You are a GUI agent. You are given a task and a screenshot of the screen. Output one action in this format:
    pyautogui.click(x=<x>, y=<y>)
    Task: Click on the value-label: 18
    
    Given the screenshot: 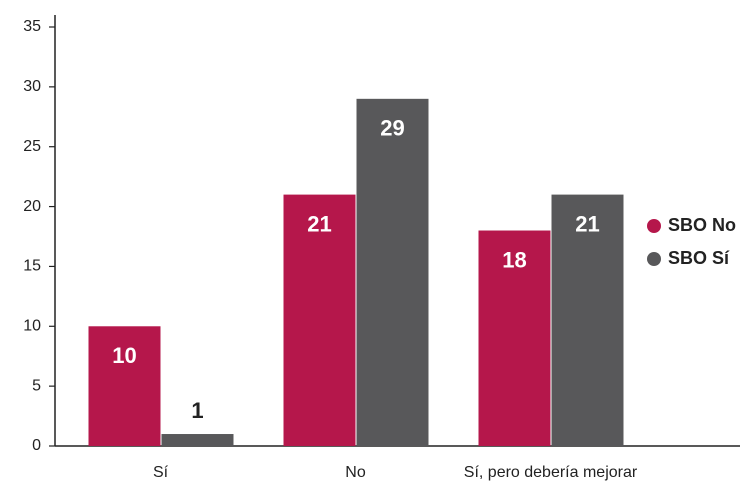 What is the action you would take?
    pyautogui.click(x=514, y=259)
    